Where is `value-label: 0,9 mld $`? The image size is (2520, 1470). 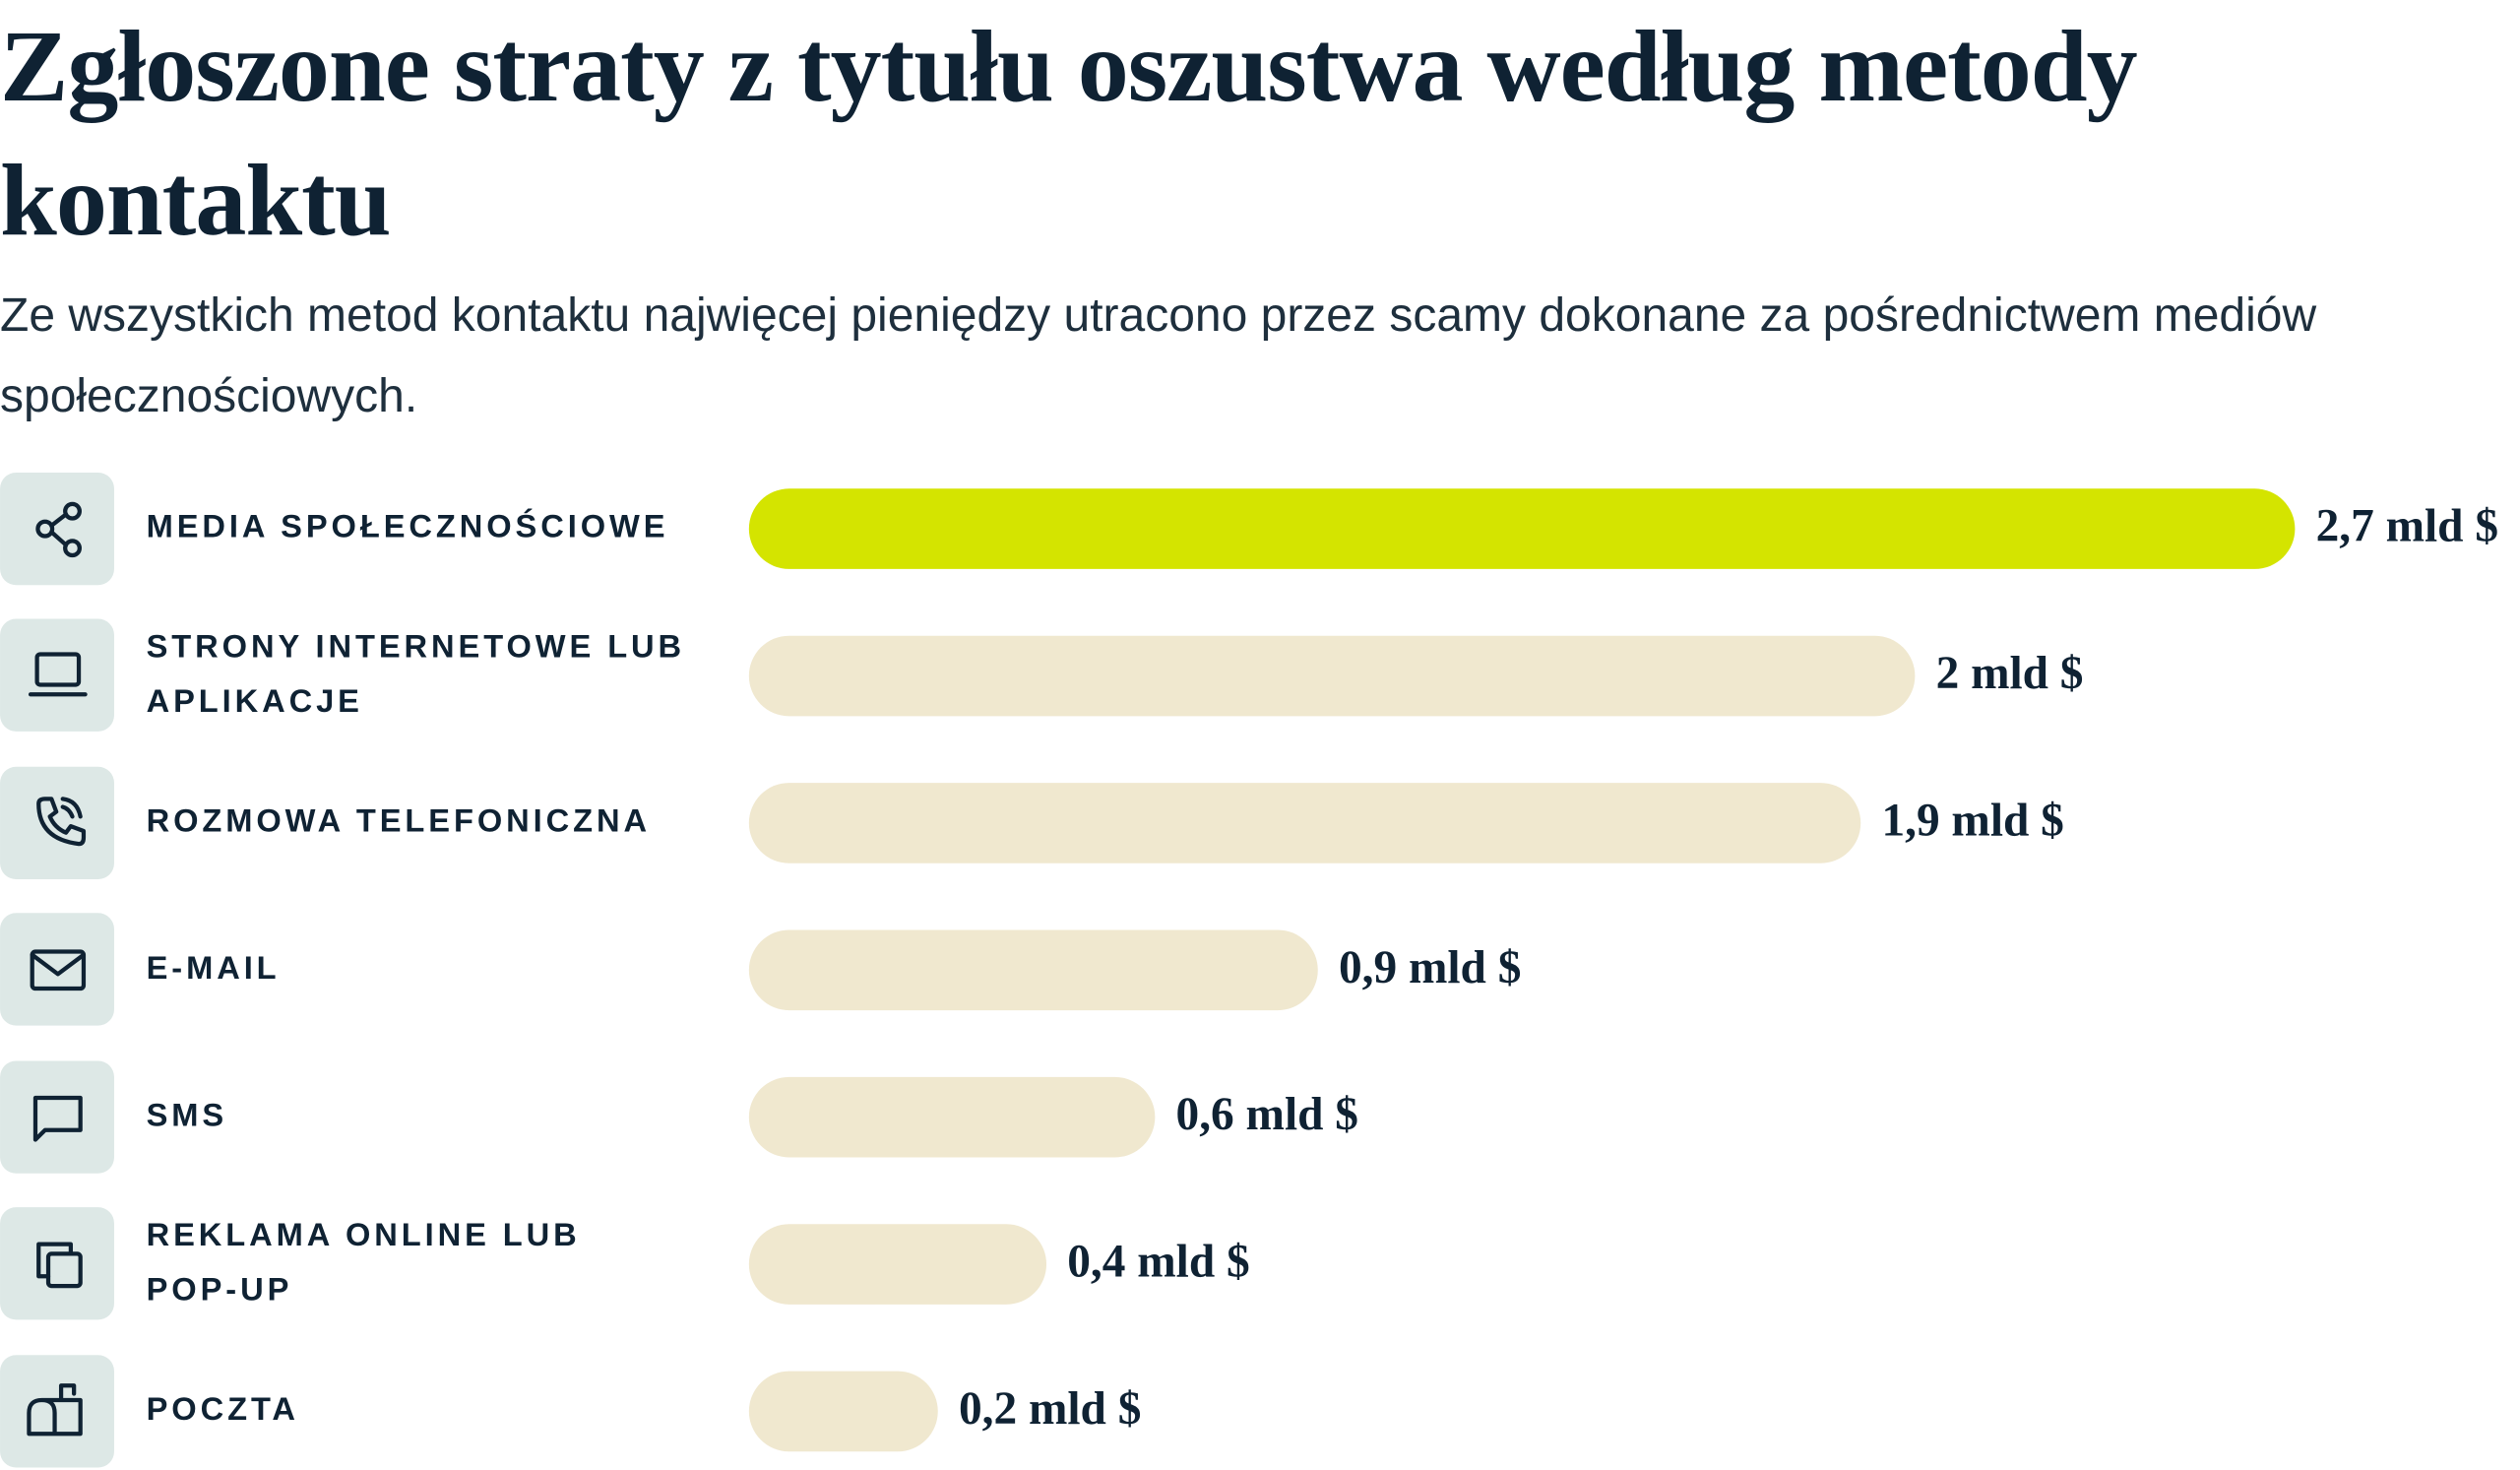
value-label: 0,9 mld $ is located at coordinates (1430, 967).